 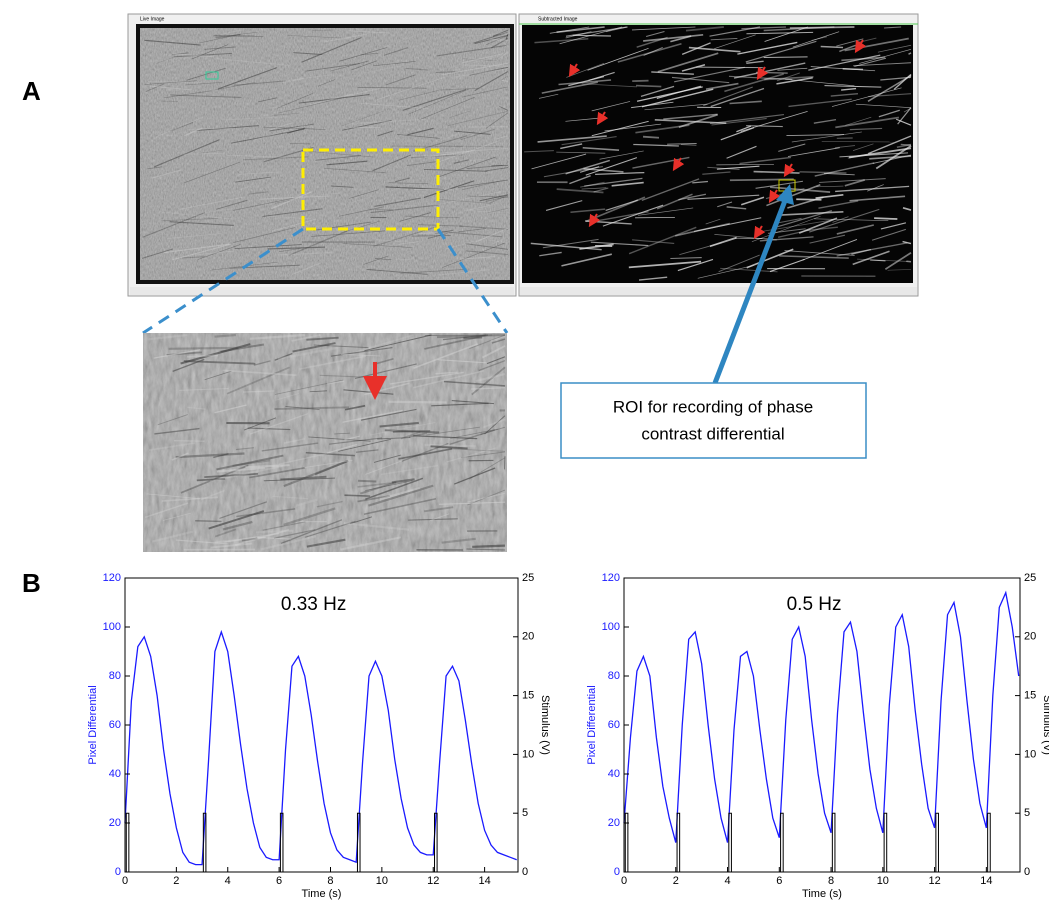 What do you see at coordinates (528, 696) in the screenshot?
I see `y2-tick-label: 15` at bounding box center [528, 696].